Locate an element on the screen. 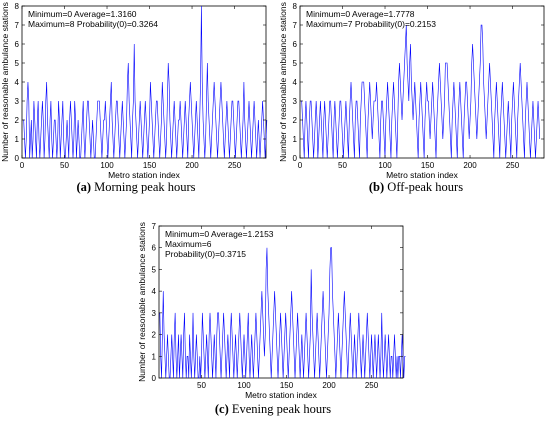  caption-offpeak: (b) Off-peak hours is located at coordinates (416, 187).